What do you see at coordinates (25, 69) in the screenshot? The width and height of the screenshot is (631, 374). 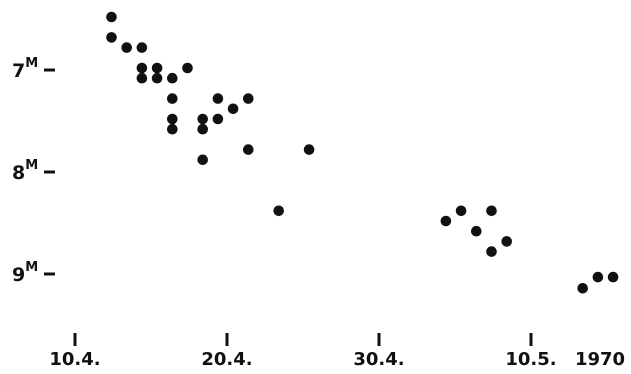 I see `y-tick-label-0: 7M` at bounding box center [25, 69].